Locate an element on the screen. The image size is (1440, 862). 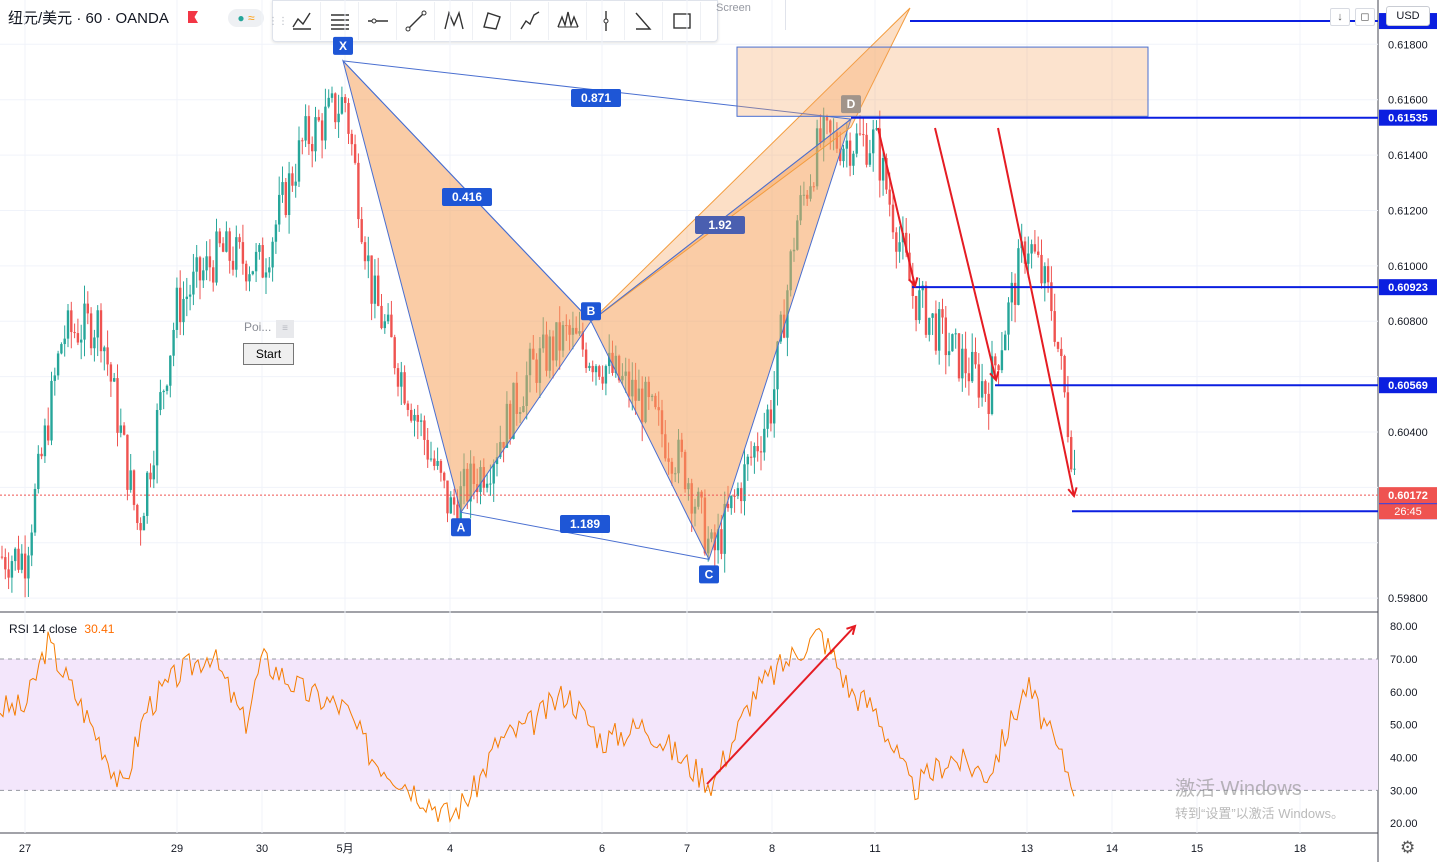
rectangle-icon is located at coordinates (682, 21).